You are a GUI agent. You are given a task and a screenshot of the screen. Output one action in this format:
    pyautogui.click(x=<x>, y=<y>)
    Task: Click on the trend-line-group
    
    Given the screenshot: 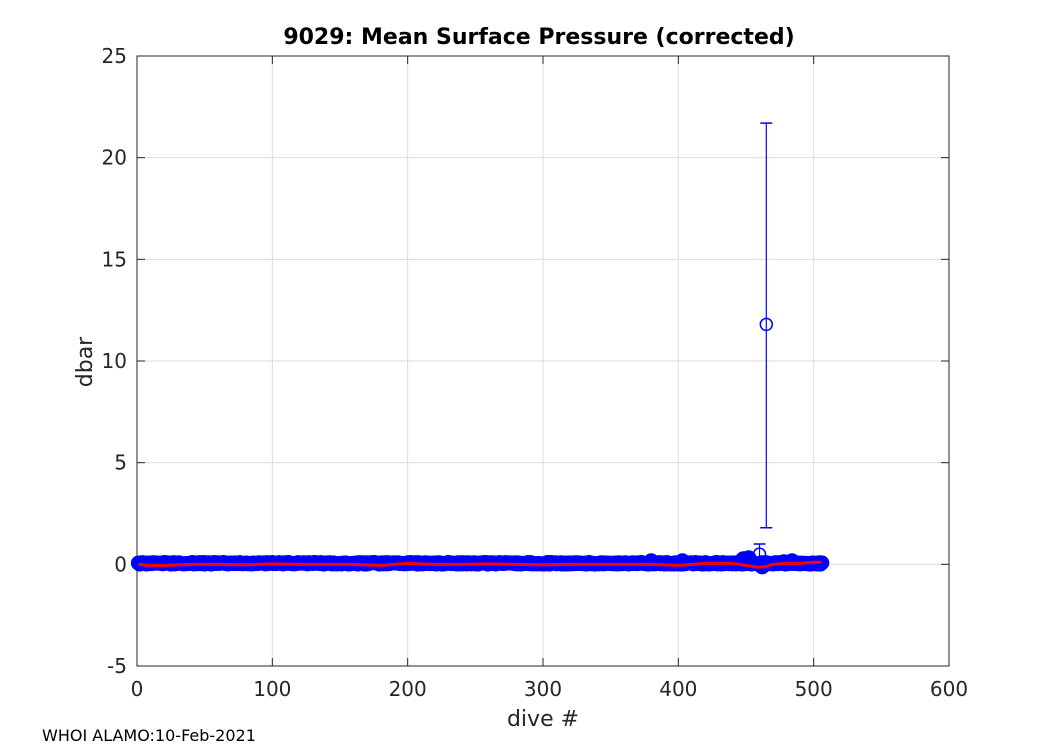 What is the action you would take?
    pyautogui.click(x=480, y=564)
    